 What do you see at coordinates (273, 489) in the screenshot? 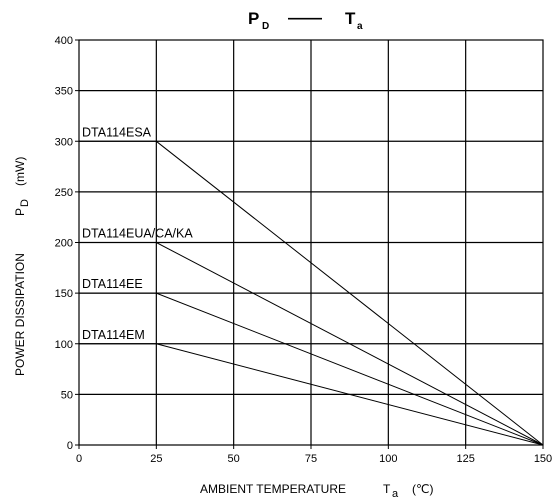
I see `x-axis-title-main: AMBIENT TEMPERATURE` at bounding box center [273, 489].